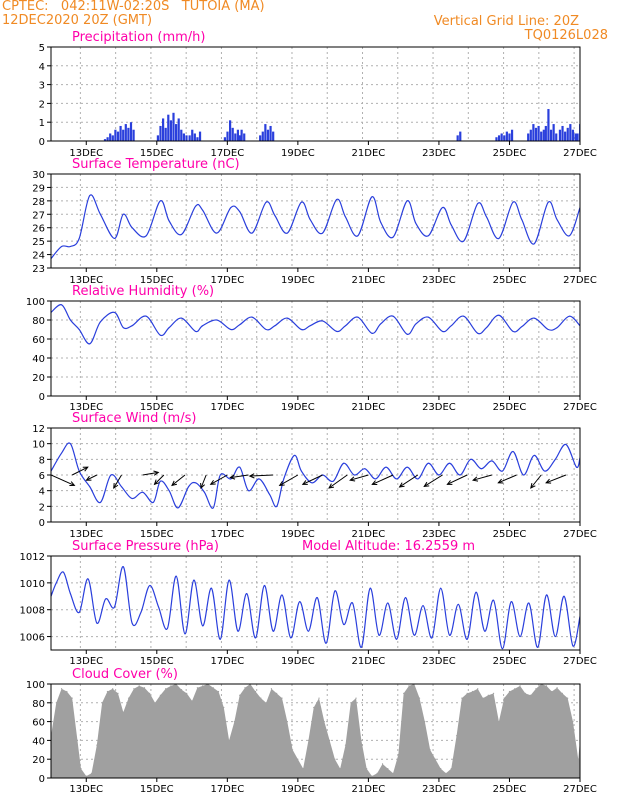 This screenshot has width=618, height=800. What do you see at coordinates (341, 125) in the screenshot?
I see `precipitation-data` at bounding box center [341, 125].